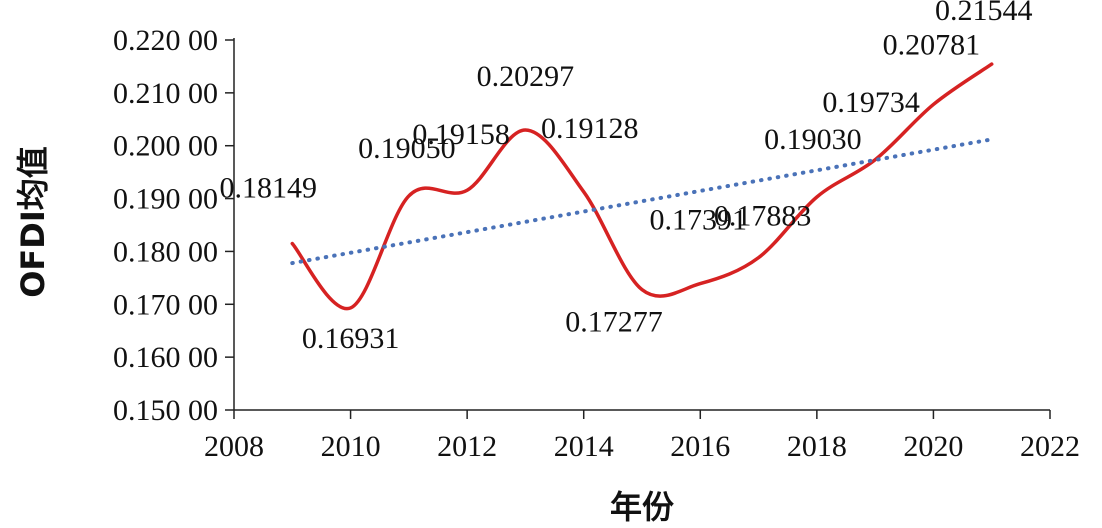 The height and width of the screenshot is (528, 1102). What do you see at coordinates (763, 216) in the screenshot?
I see `data-label: 0.17883` at bounding box center [763, 216].